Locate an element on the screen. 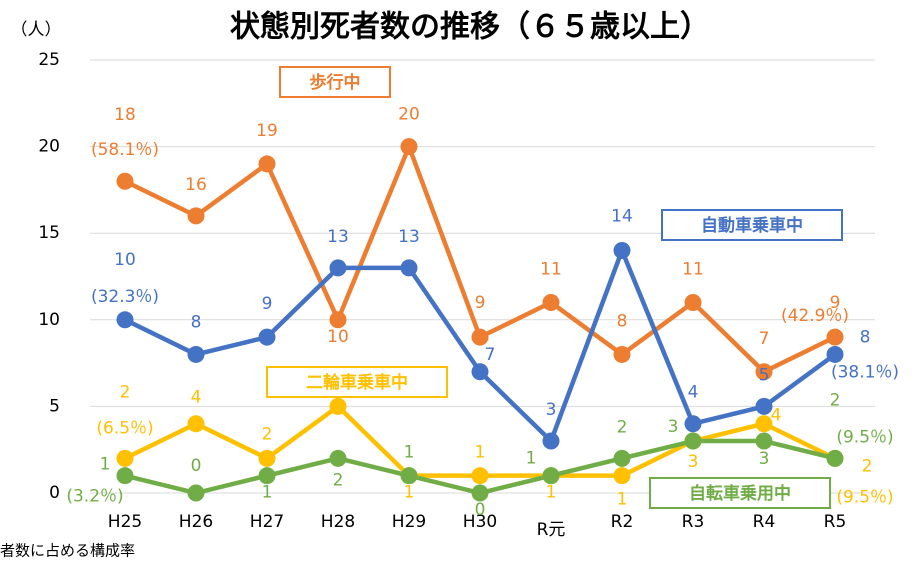 Image resolution: width=924 pixels, height=565 pixels. x-tick-label: H29 is located at coordinates (409, 522).